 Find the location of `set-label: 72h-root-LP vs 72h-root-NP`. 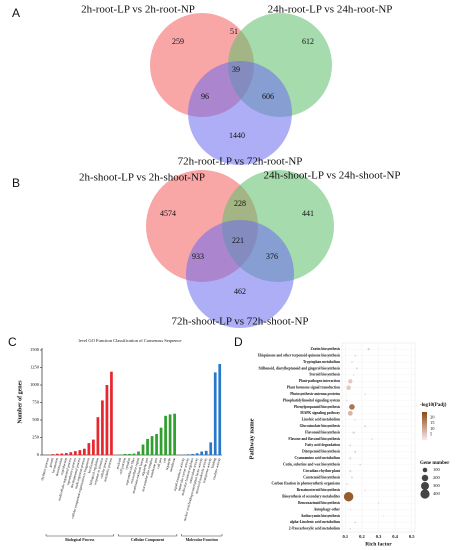

set-label: 72h-root-LP vs 72h-root-NP is located at coordinates (240, 162).